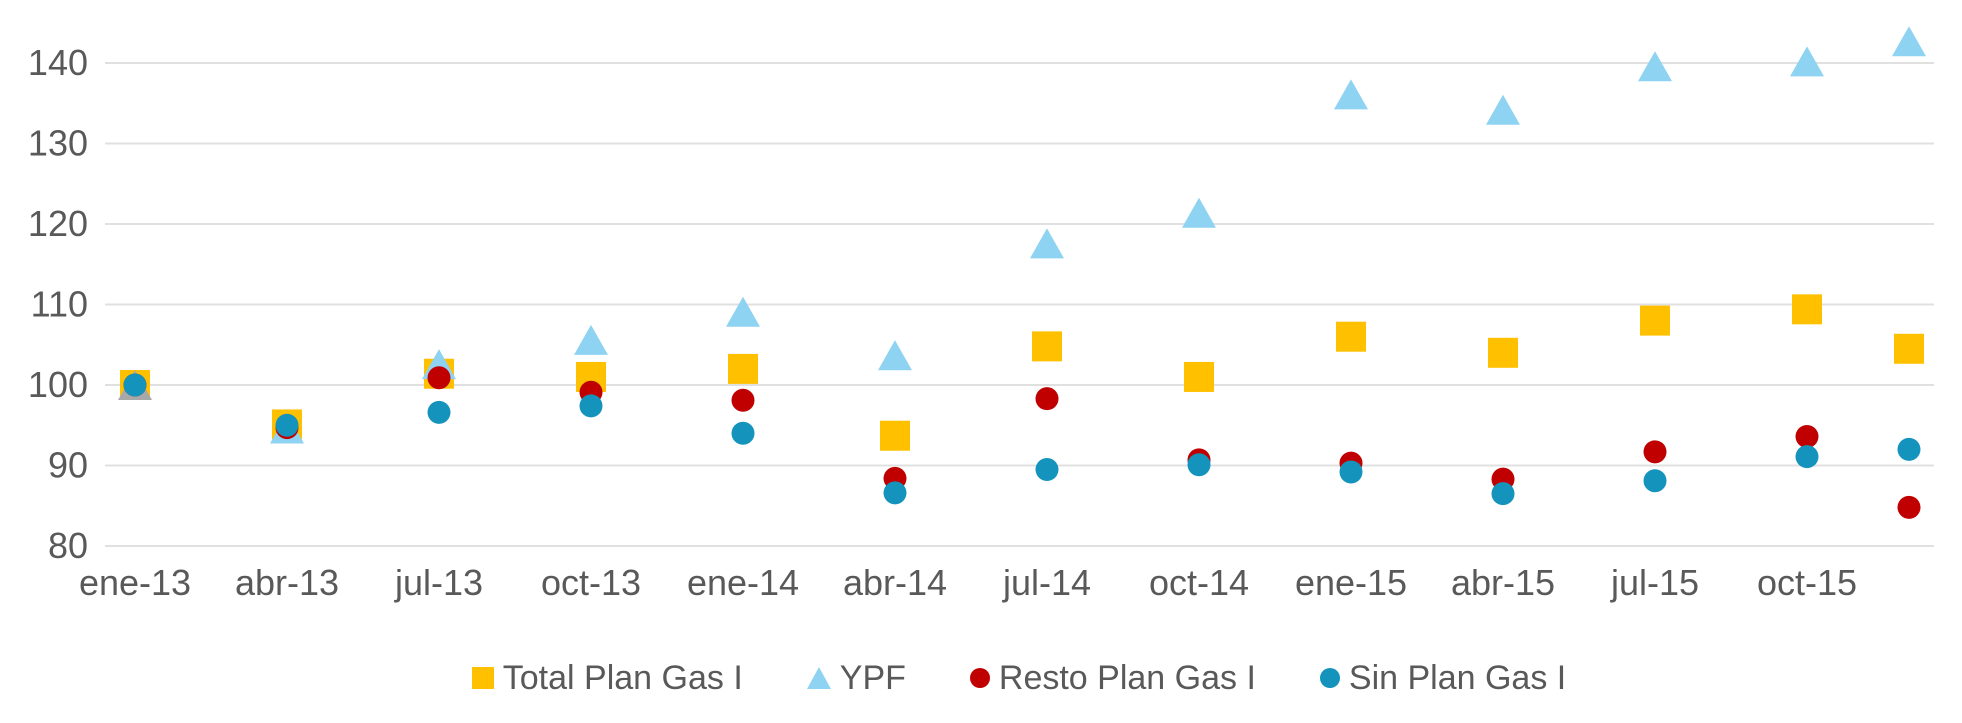 The image size is (1962, 723). I want to click on legend-label: Sin Plan Gas I, so click(1457, 678).